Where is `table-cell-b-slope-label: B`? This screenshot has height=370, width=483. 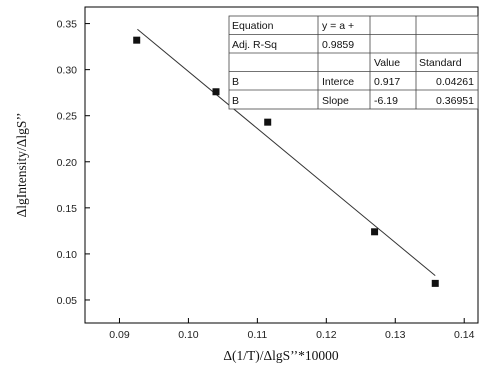 table-cell-b-slope-label: B is located at coordinates (235, 101).